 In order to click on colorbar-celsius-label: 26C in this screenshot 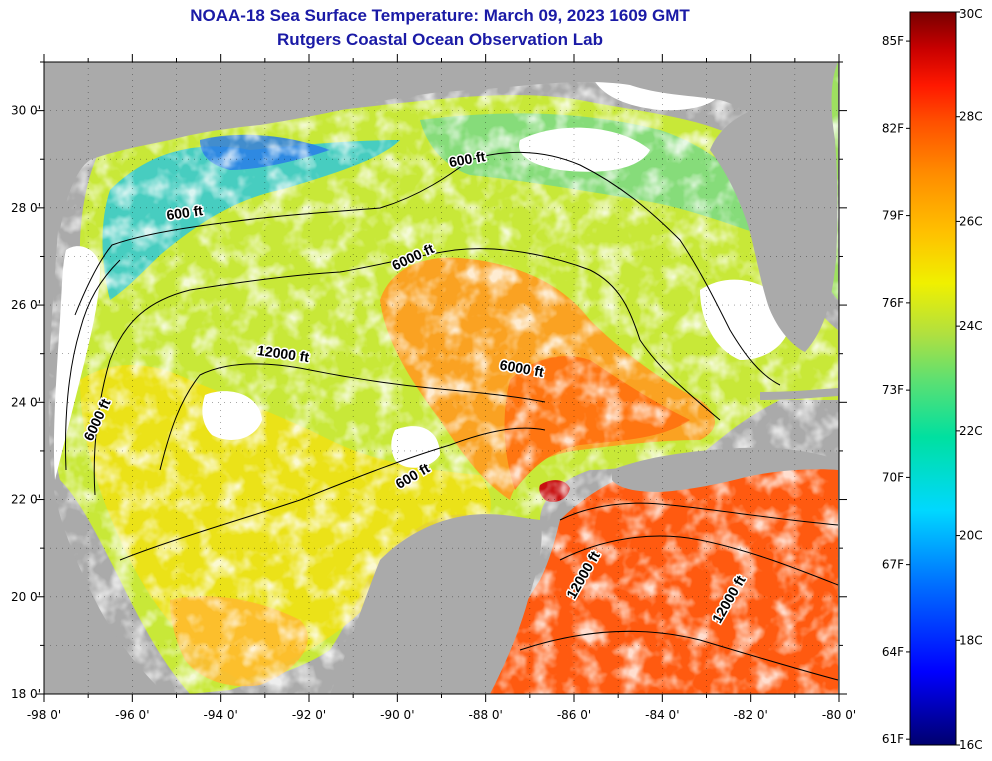, I will do `click(971, 221)`.